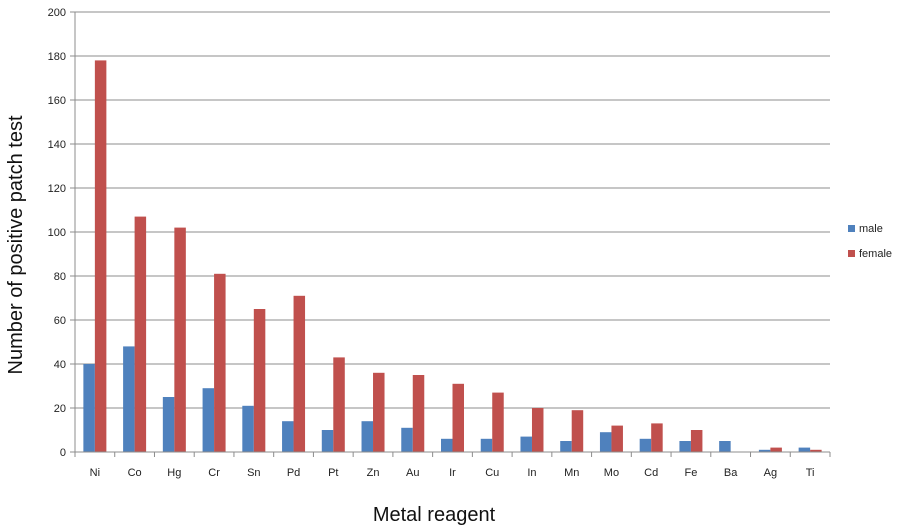  I want to click on bar-female-Pd, so click(299, 373).